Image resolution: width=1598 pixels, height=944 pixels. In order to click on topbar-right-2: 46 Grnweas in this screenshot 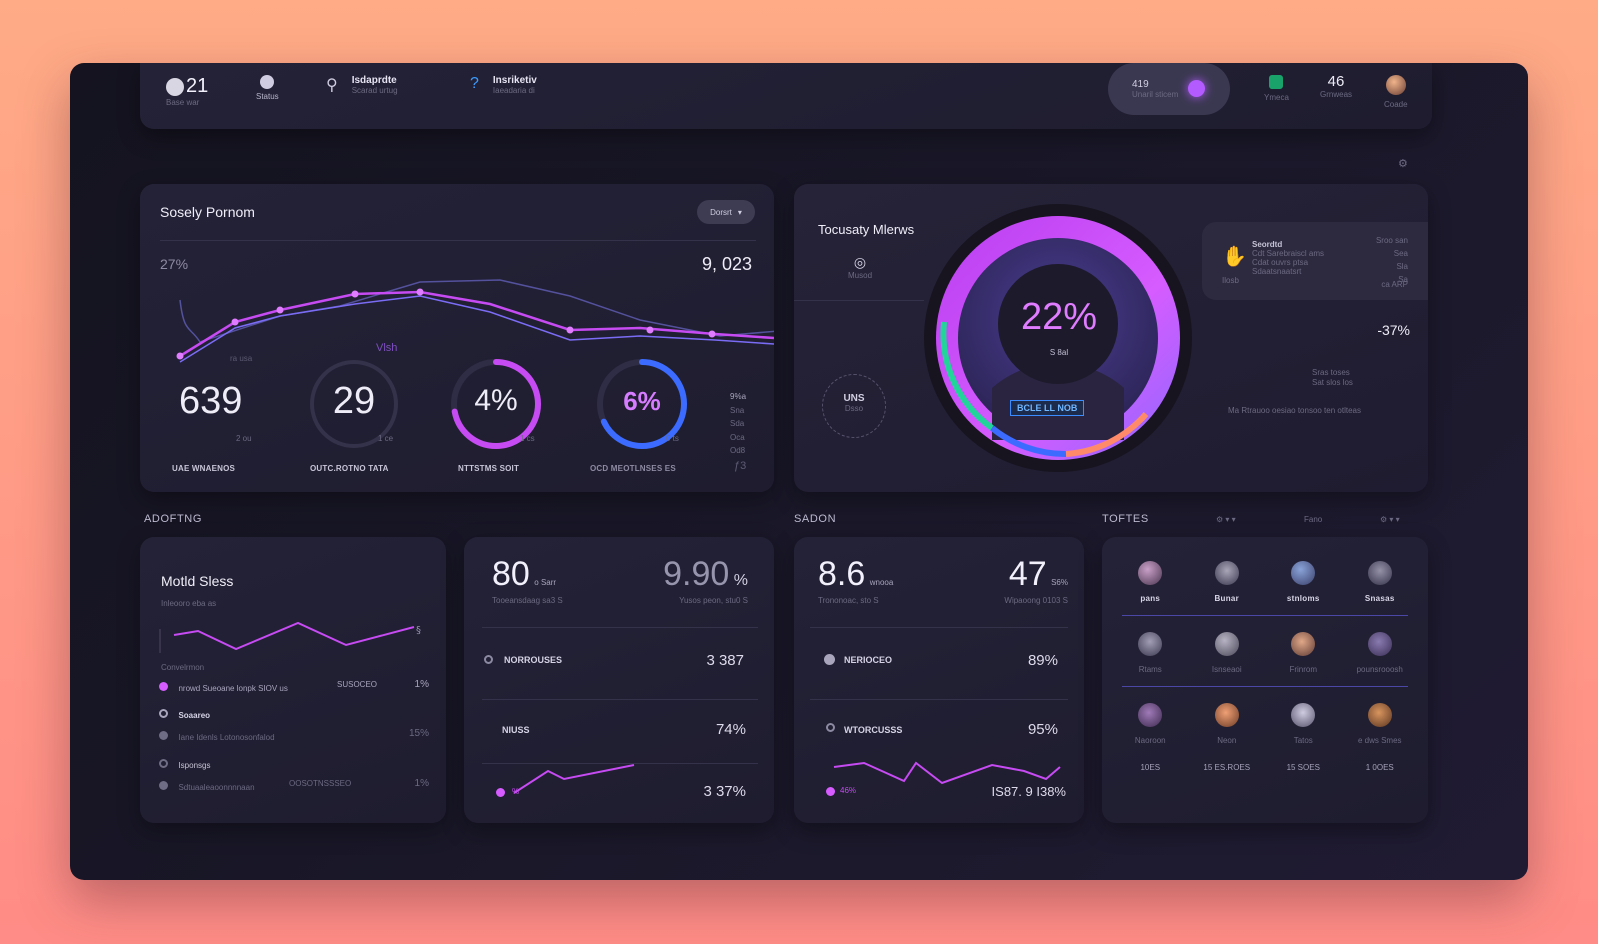, I will do `click(1336, 86)`.